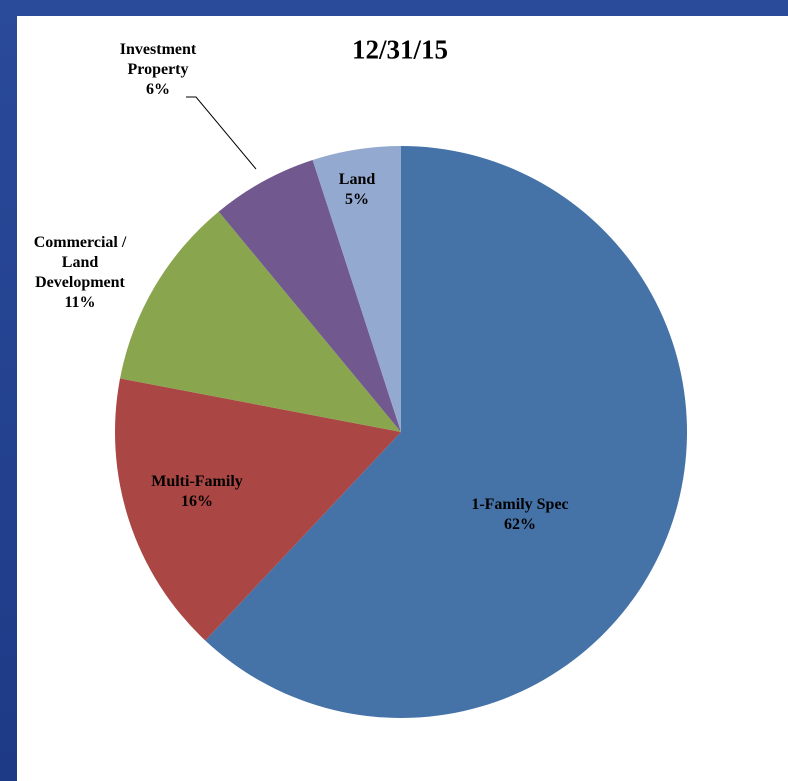 The image size is (788, 781). Describe the element at coordinates (357, 179) in the screenshot. I see `category-label: Land` at that location.